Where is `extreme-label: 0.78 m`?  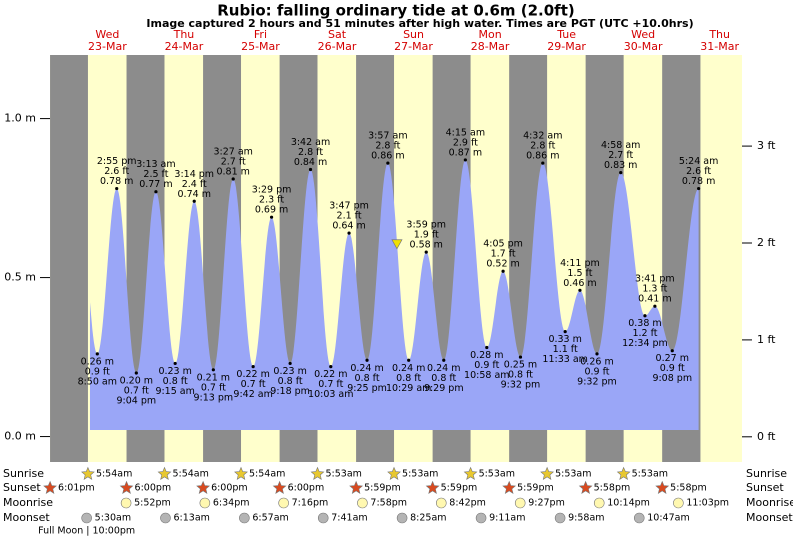
extreme-label: 0.78 m is located at coordinates (116, 181).